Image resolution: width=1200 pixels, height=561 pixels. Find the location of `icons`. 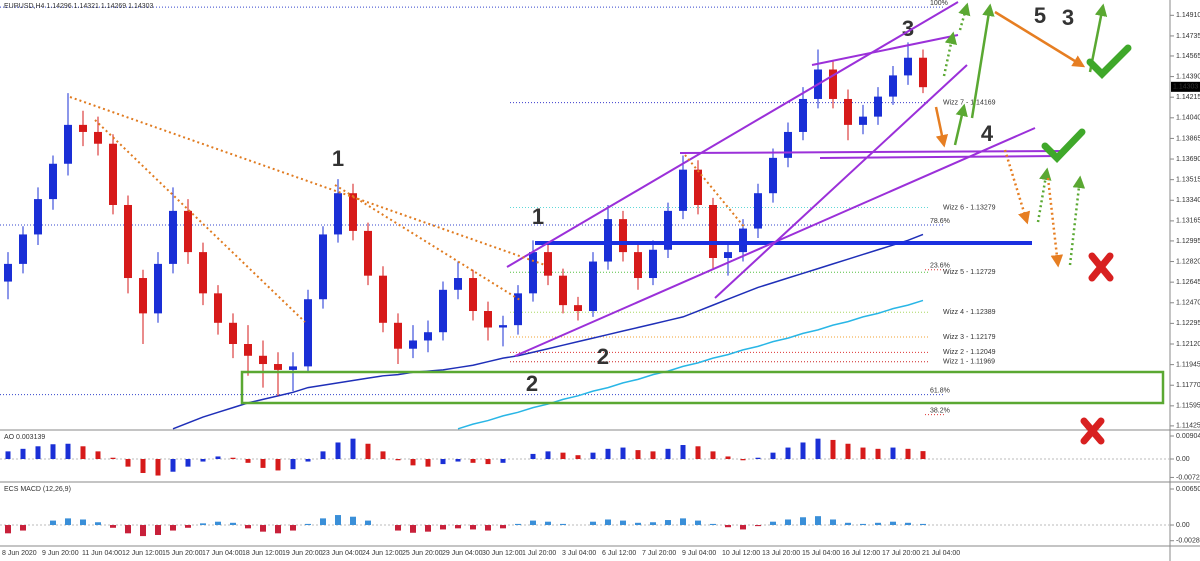

icons is located at coordinates (1086, 244).